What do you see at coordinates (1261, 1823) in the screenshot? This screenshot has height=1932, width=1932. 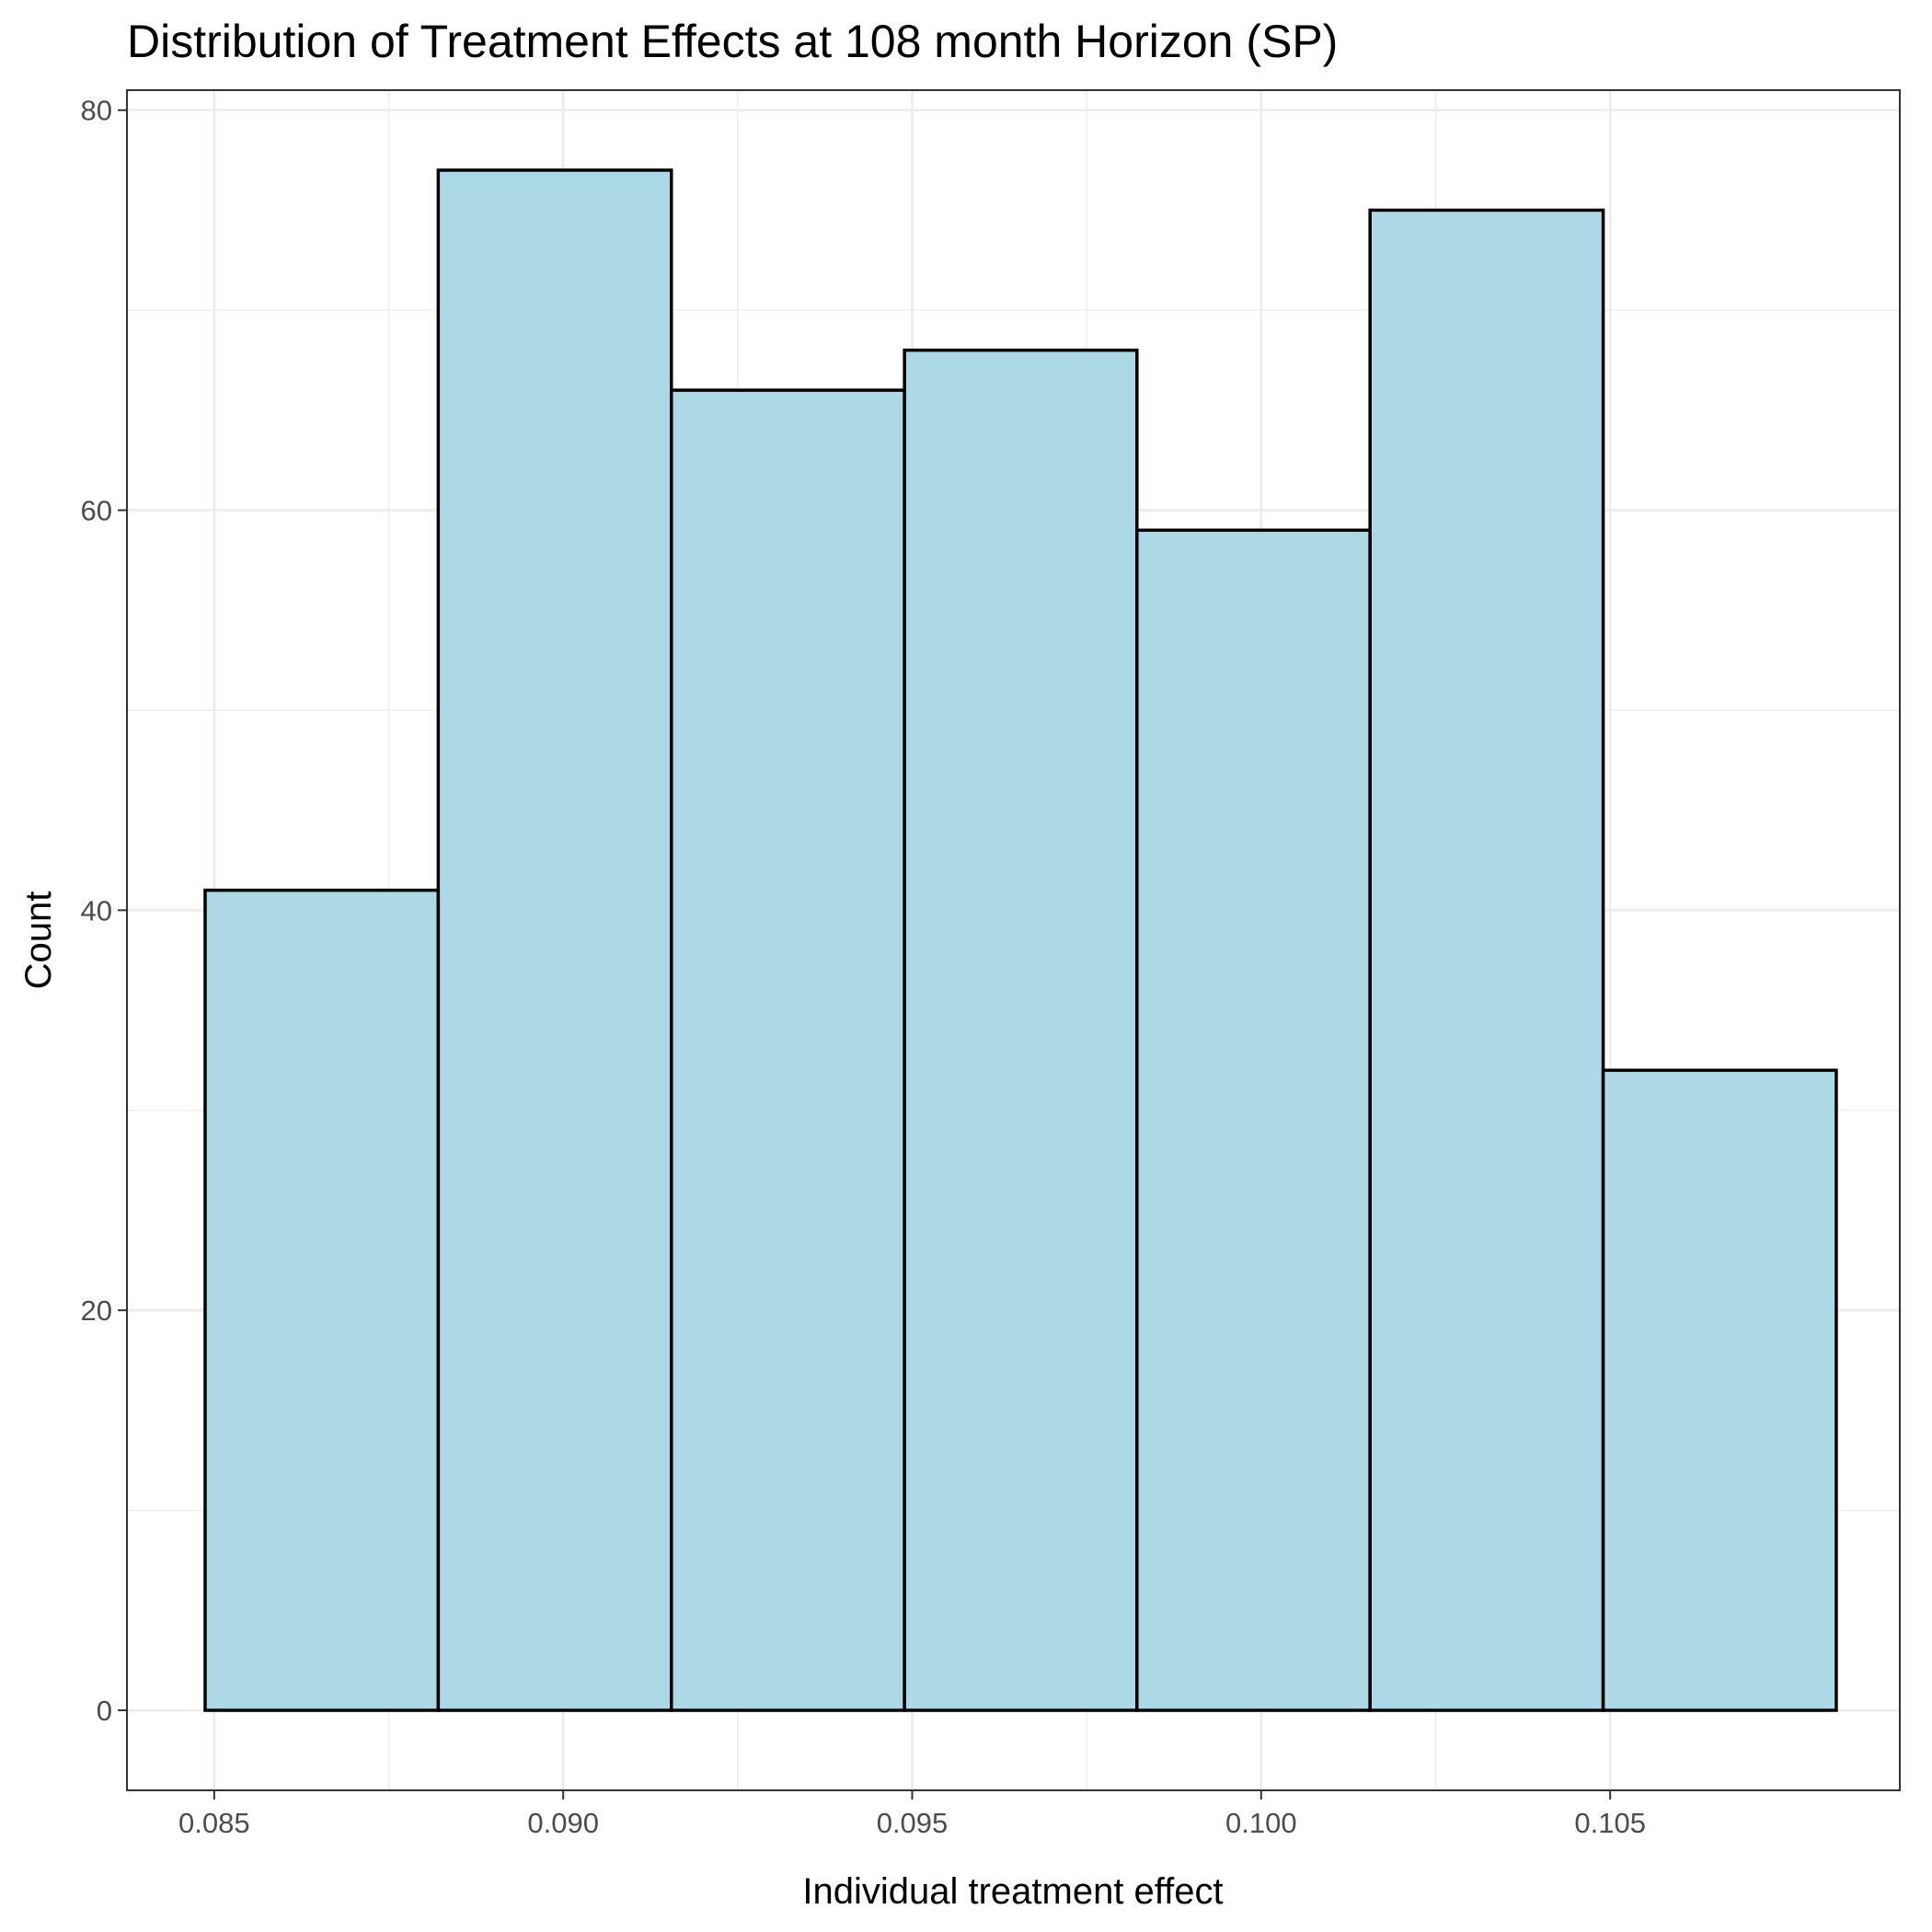 I see `x-tick-label: 0.100` at bounding box center [1261, 1823].